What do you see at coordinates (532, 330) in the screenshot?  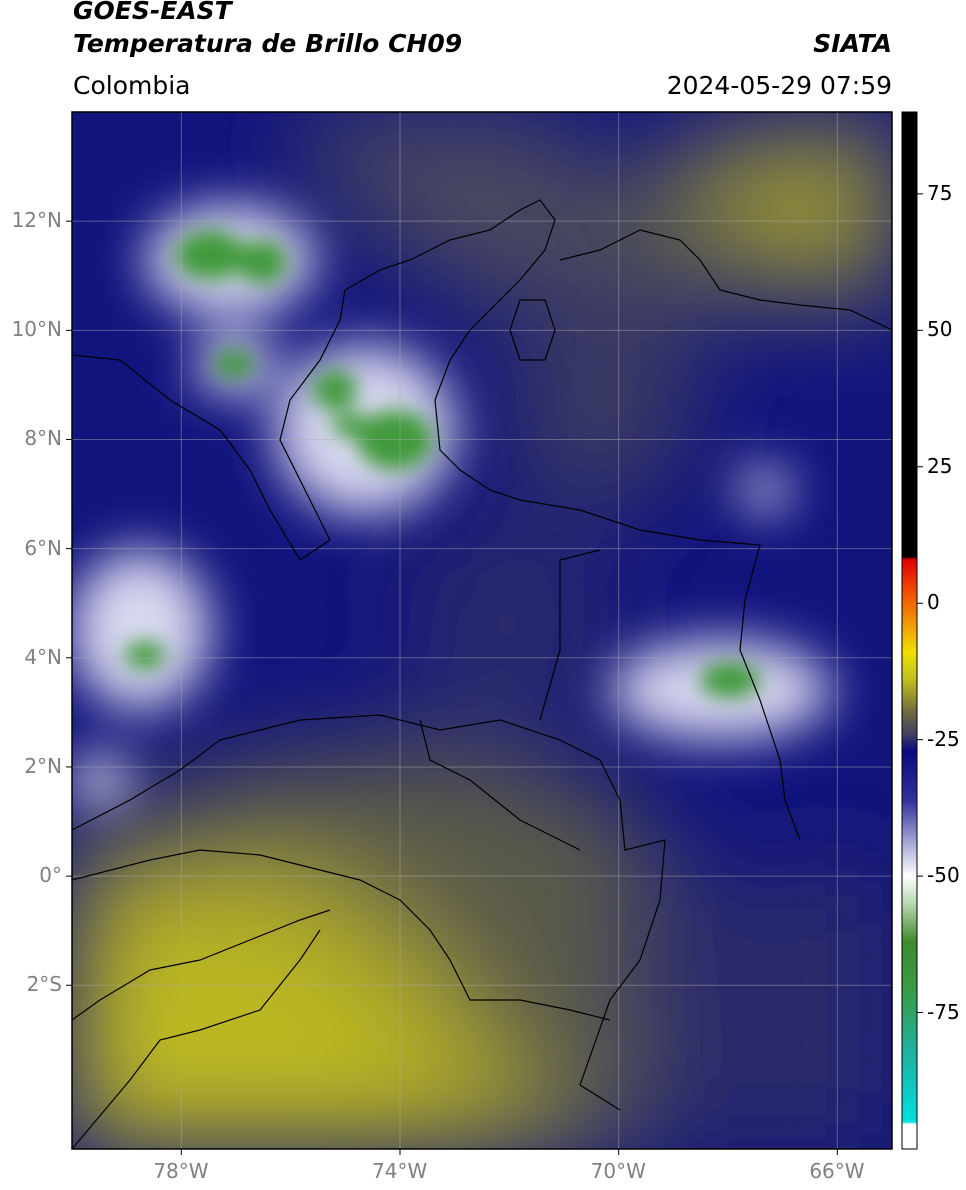 I see `maracaibo-lake` at bounding box center [532, 330].